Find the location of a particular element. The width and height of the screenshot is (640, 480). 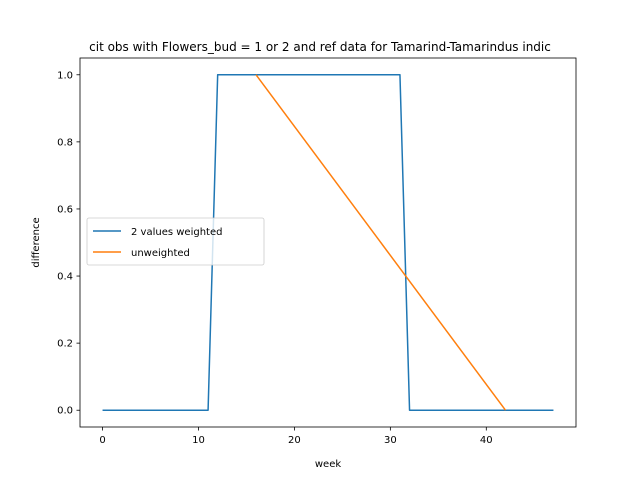

y-axis: 0.0 0.2 0.4 0.6 0.8 1.0 is located at coordinates (68, 243).